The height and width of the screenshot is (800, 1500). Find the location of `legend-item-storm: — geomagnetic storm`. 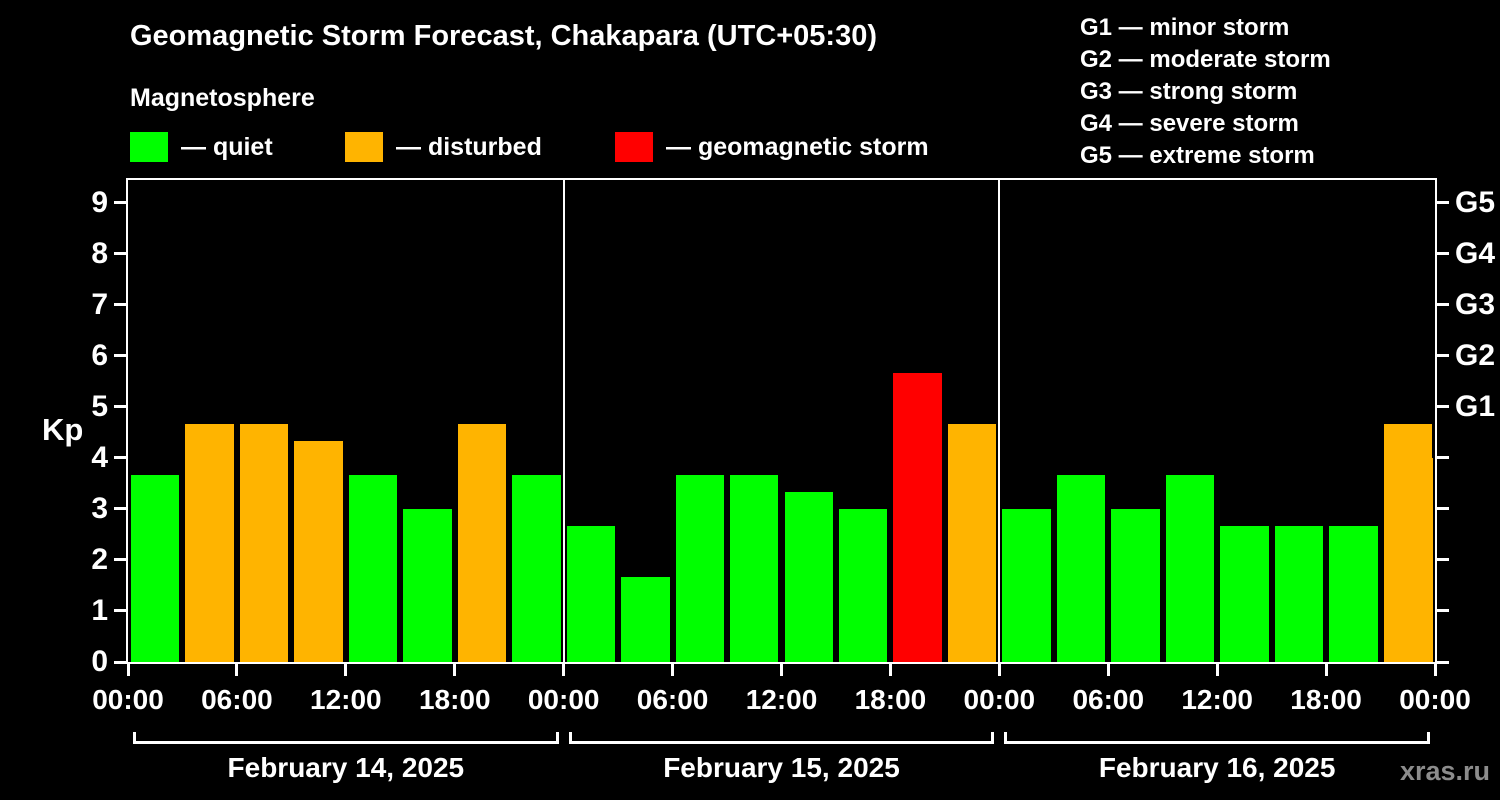

legend-item-storm: — geomagnetic storm is located at coordinates (772, 147).